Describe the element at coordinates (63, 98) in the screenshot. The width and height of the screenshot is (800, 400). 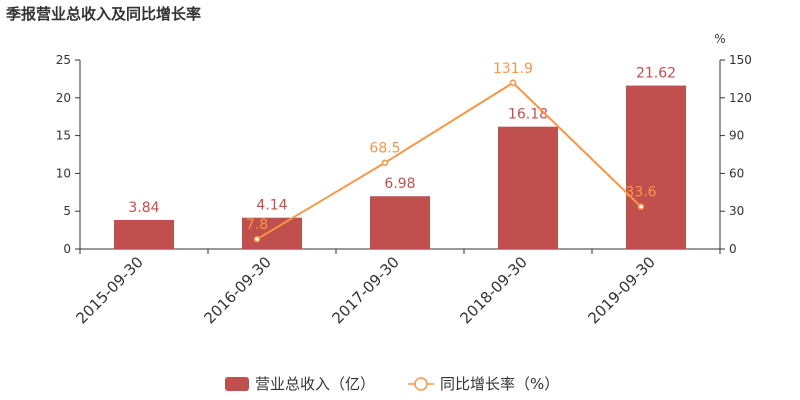
I see `y-left-tick-label: 20` at that location.